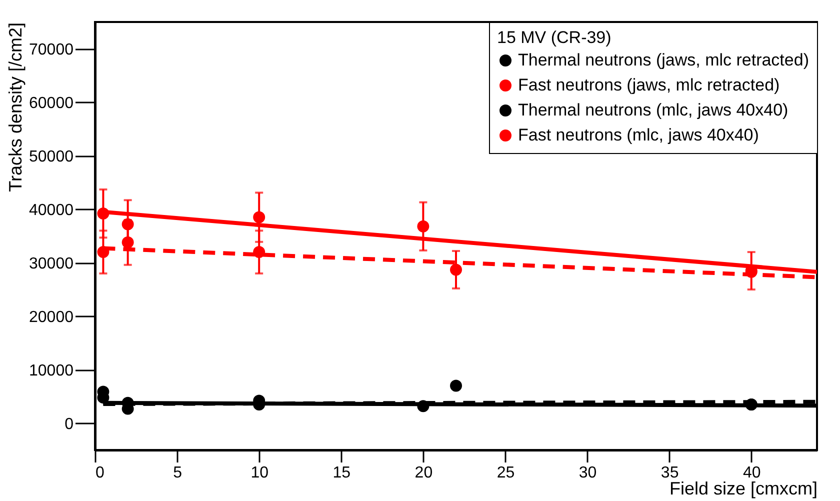 Image resolution: width=840 pixels, height=501 pixels. What do you see at coordinates (751, 473) in the screenshot?
I see `x-tick-label: 40` at bounding box center [751, 473].